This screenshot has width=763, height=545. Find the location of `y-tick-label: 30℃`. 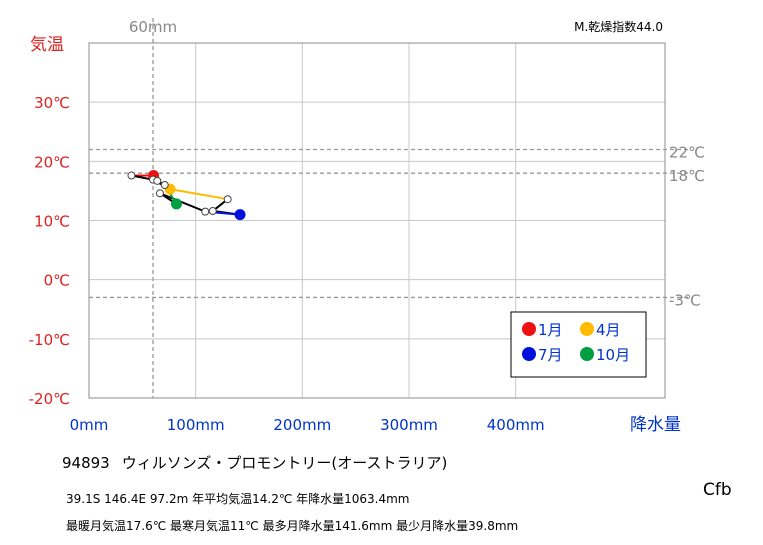

y-tick-label: 30℃ is located at coordinates (52, 103).